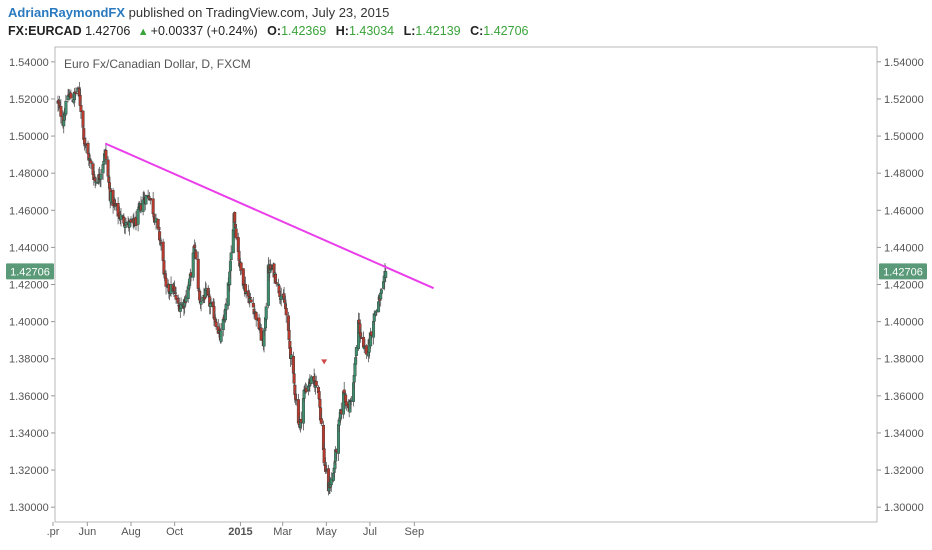 The image size is (932, 550). What do you see at coordinates (108, 31) in the screenshot?
I see `last-price: 1.42706` at bounding box center [108, 31].